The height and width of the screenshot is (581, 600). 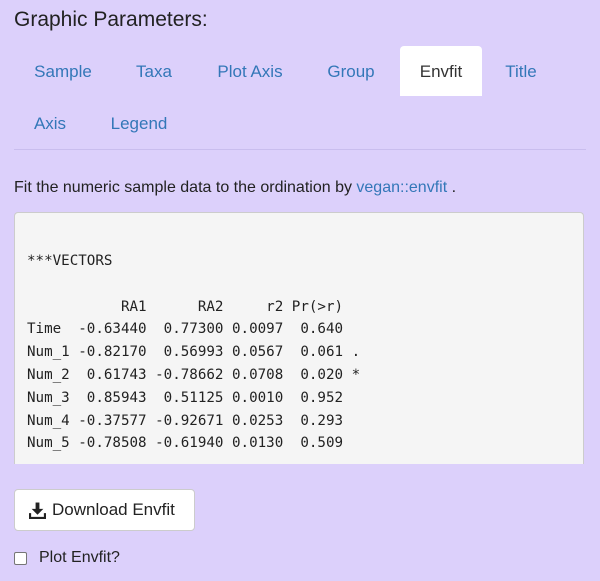 I want to click on tab-envfit: Envfit, so click(x=441, y=71).